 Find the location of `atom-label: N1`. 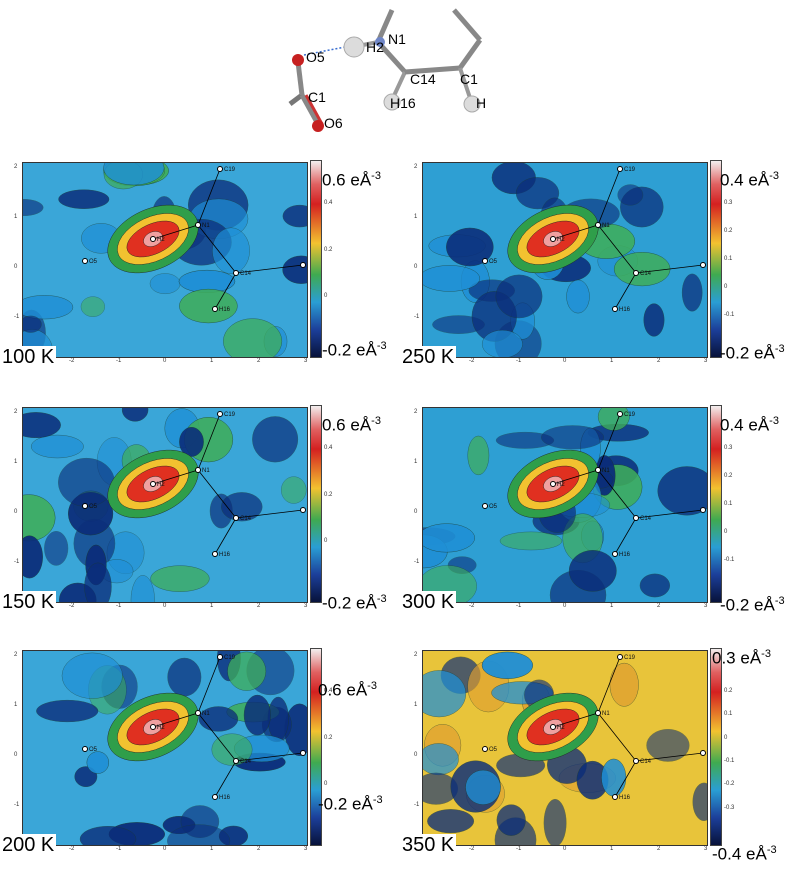

atom-label: N1 is located at coordinates (206, 226).